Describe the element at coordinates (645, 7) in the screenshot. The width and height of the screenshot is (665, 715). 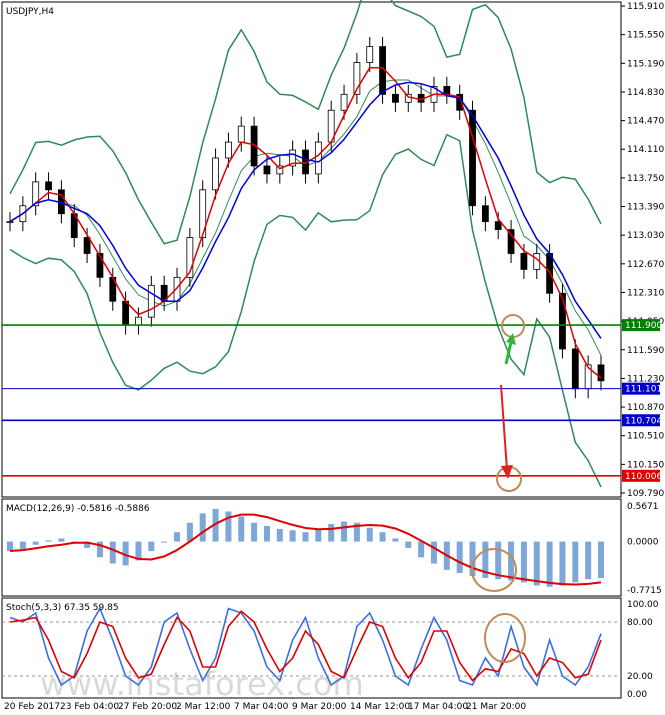
I see `price-y-tick-label: 115.910` at that location.